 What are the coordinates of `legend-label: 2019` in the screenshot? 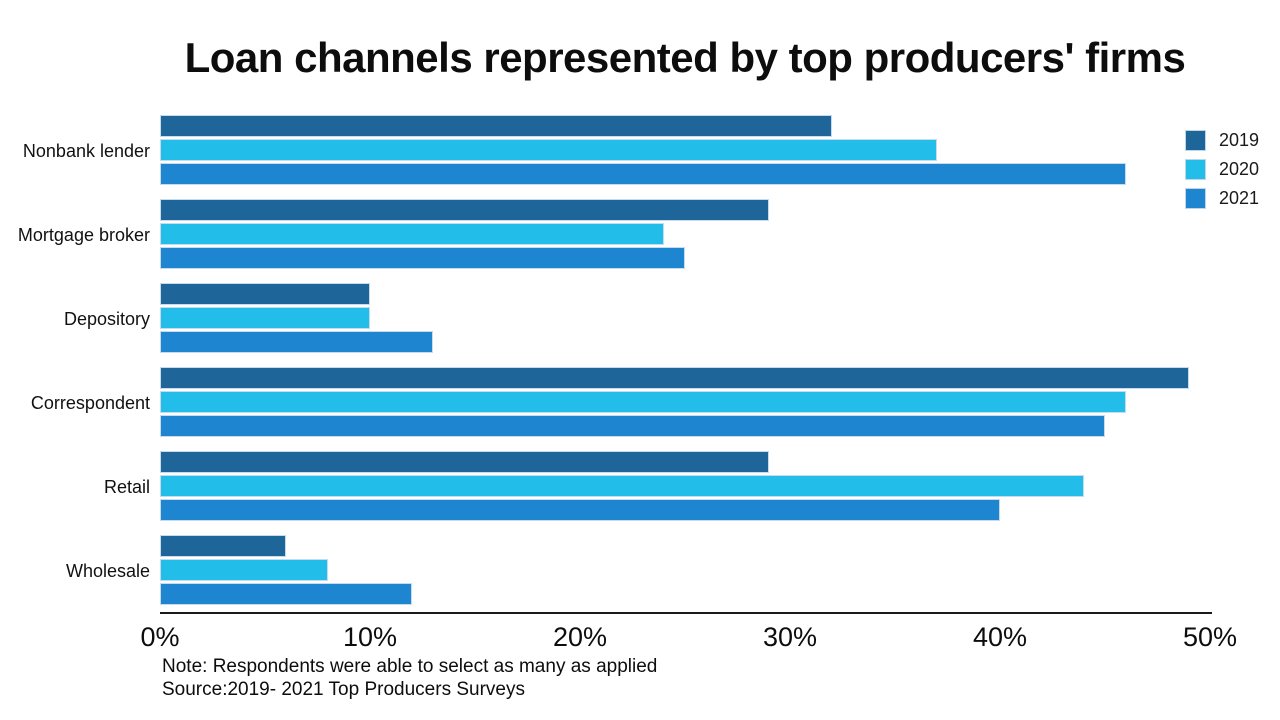 It's located at (1239, 140).